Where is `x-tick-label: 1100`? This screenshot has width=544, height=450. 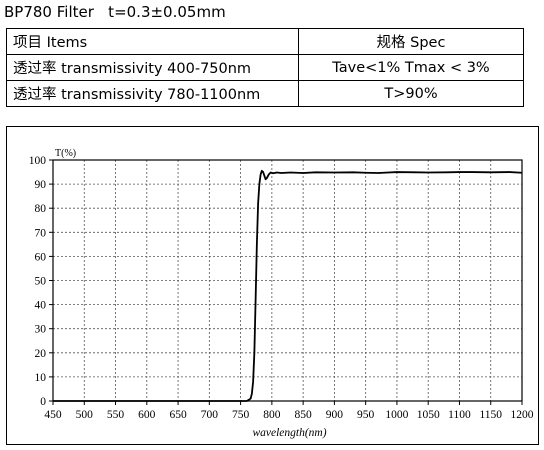 x-tick-label: 1100 is located at coordinates (459, 415).